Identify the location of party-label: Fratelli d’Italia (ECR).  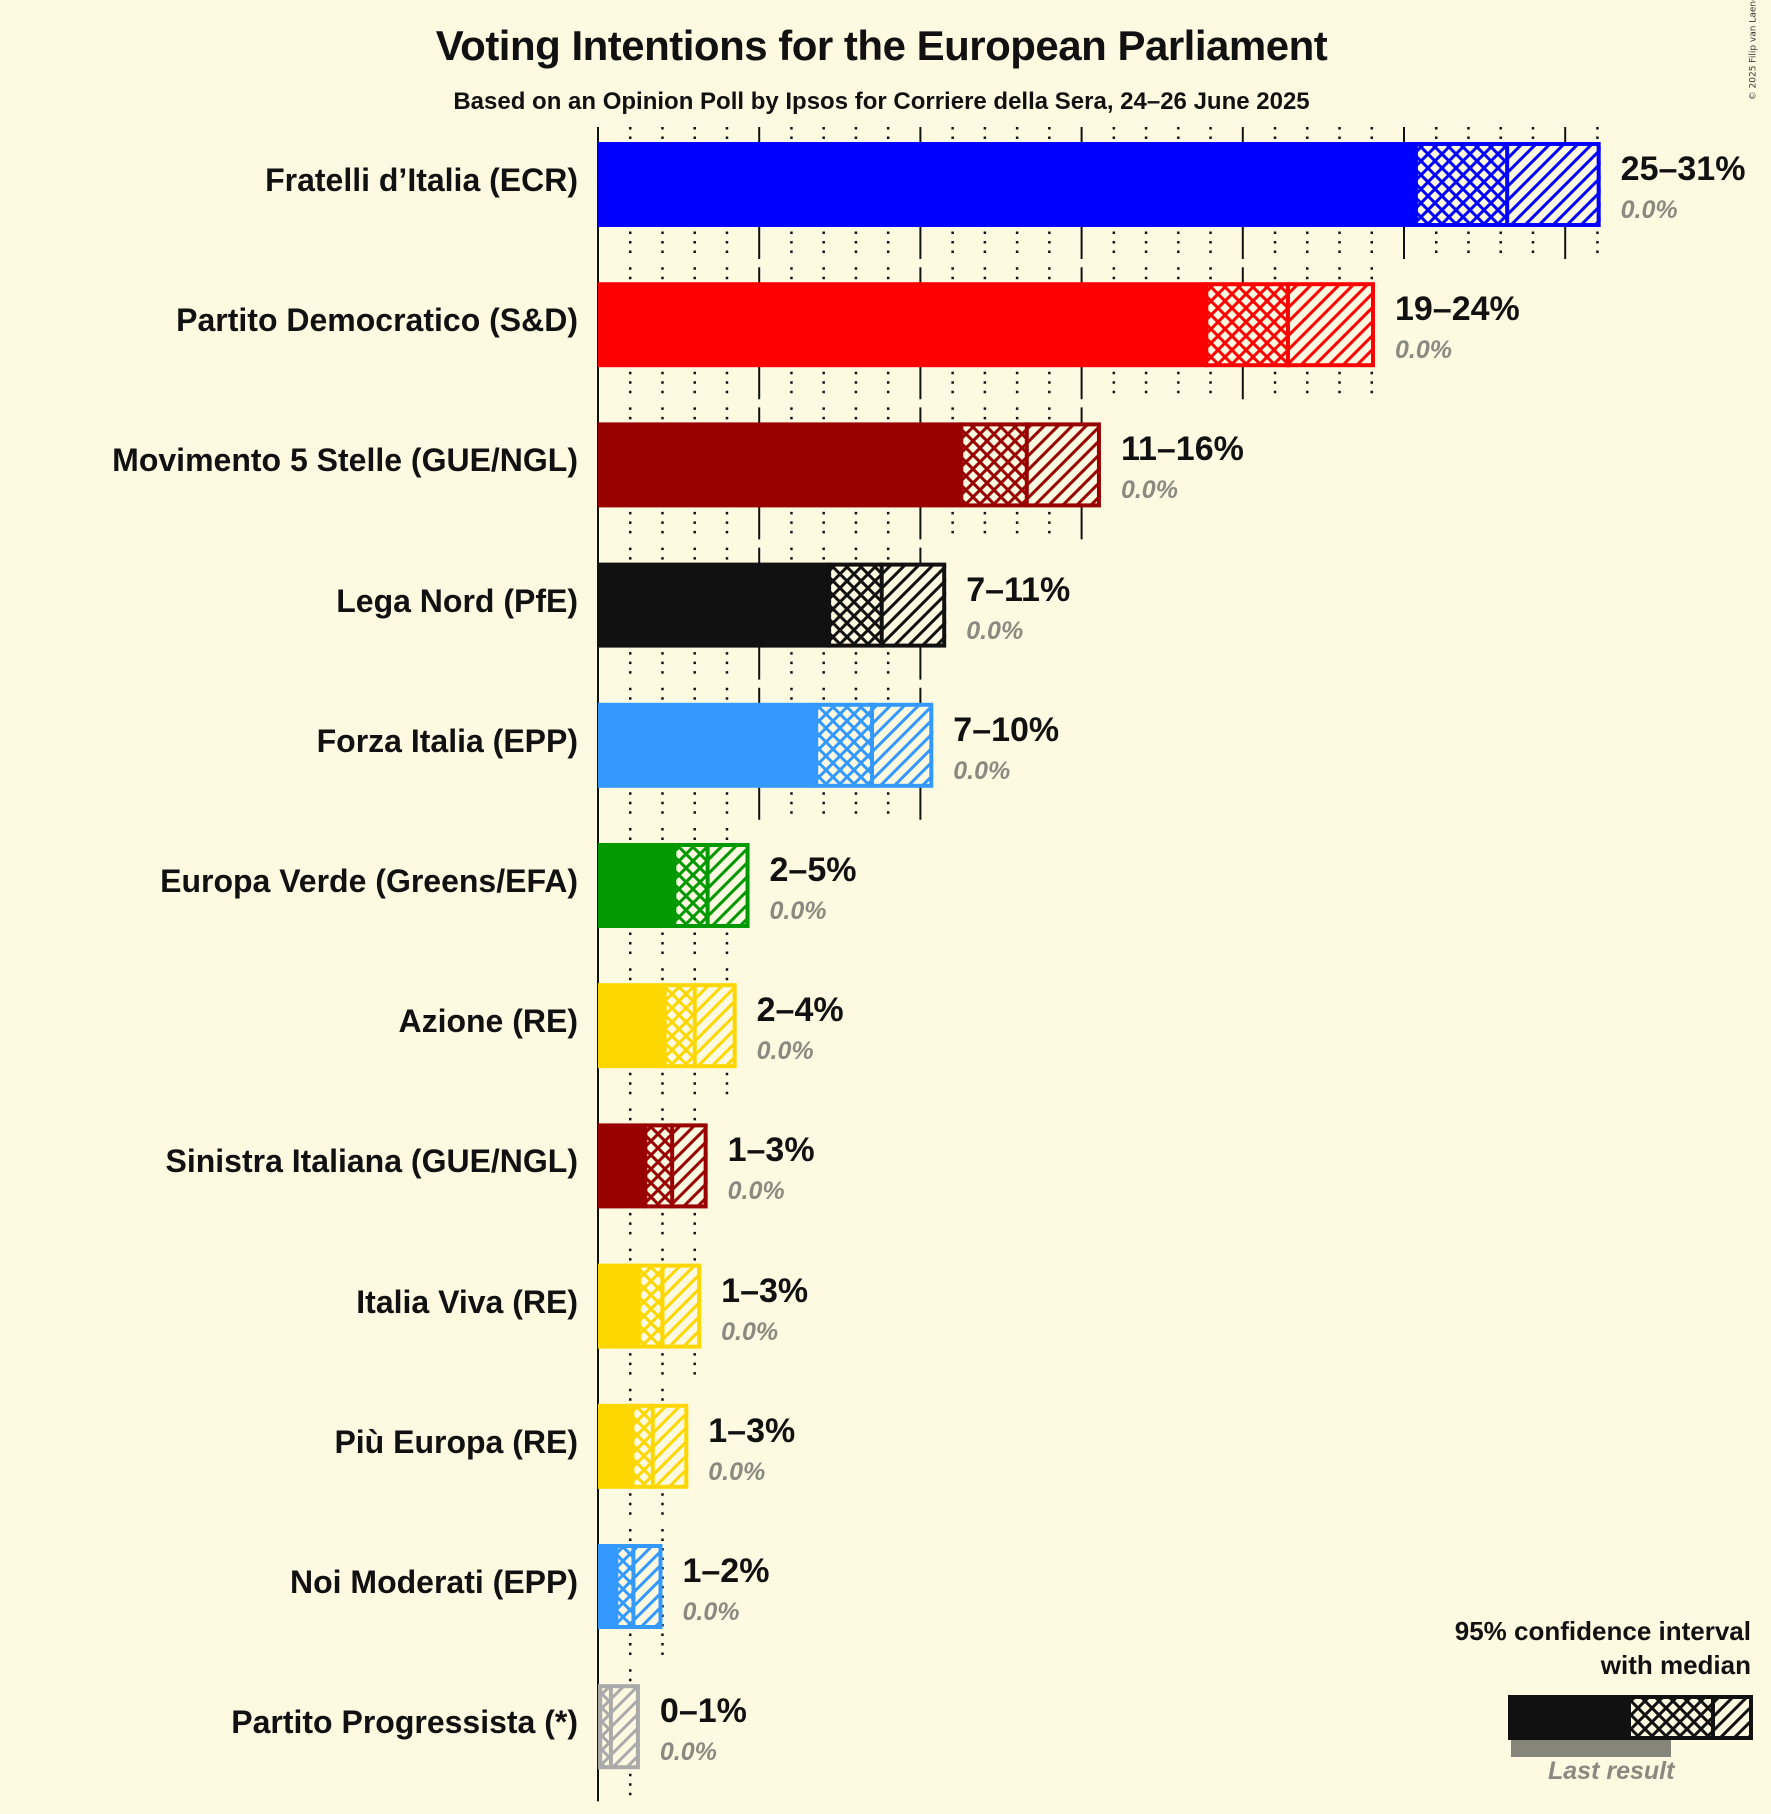
(421, 180).